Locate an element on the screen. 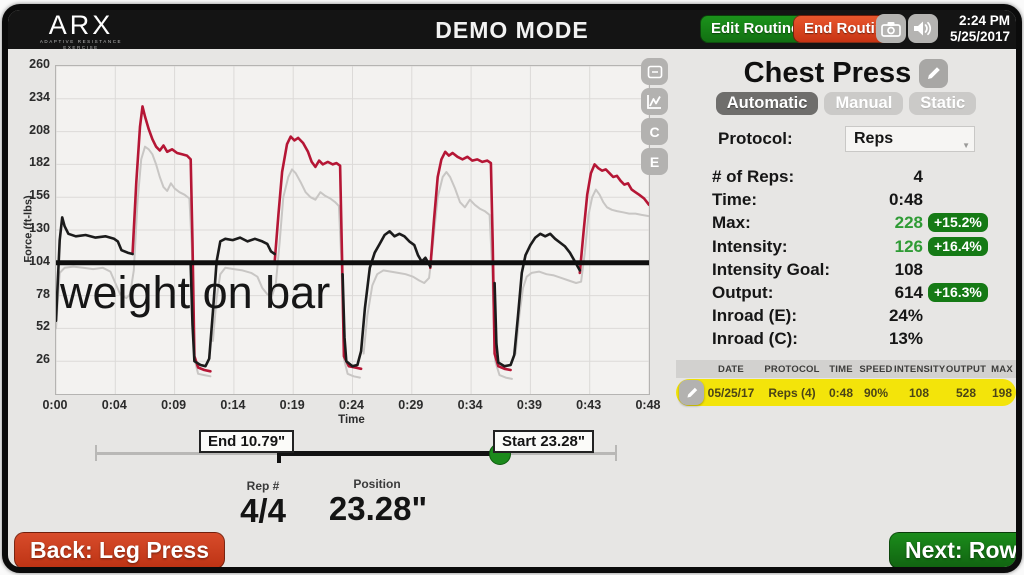  display-icon is located at coordinates (654, 71).